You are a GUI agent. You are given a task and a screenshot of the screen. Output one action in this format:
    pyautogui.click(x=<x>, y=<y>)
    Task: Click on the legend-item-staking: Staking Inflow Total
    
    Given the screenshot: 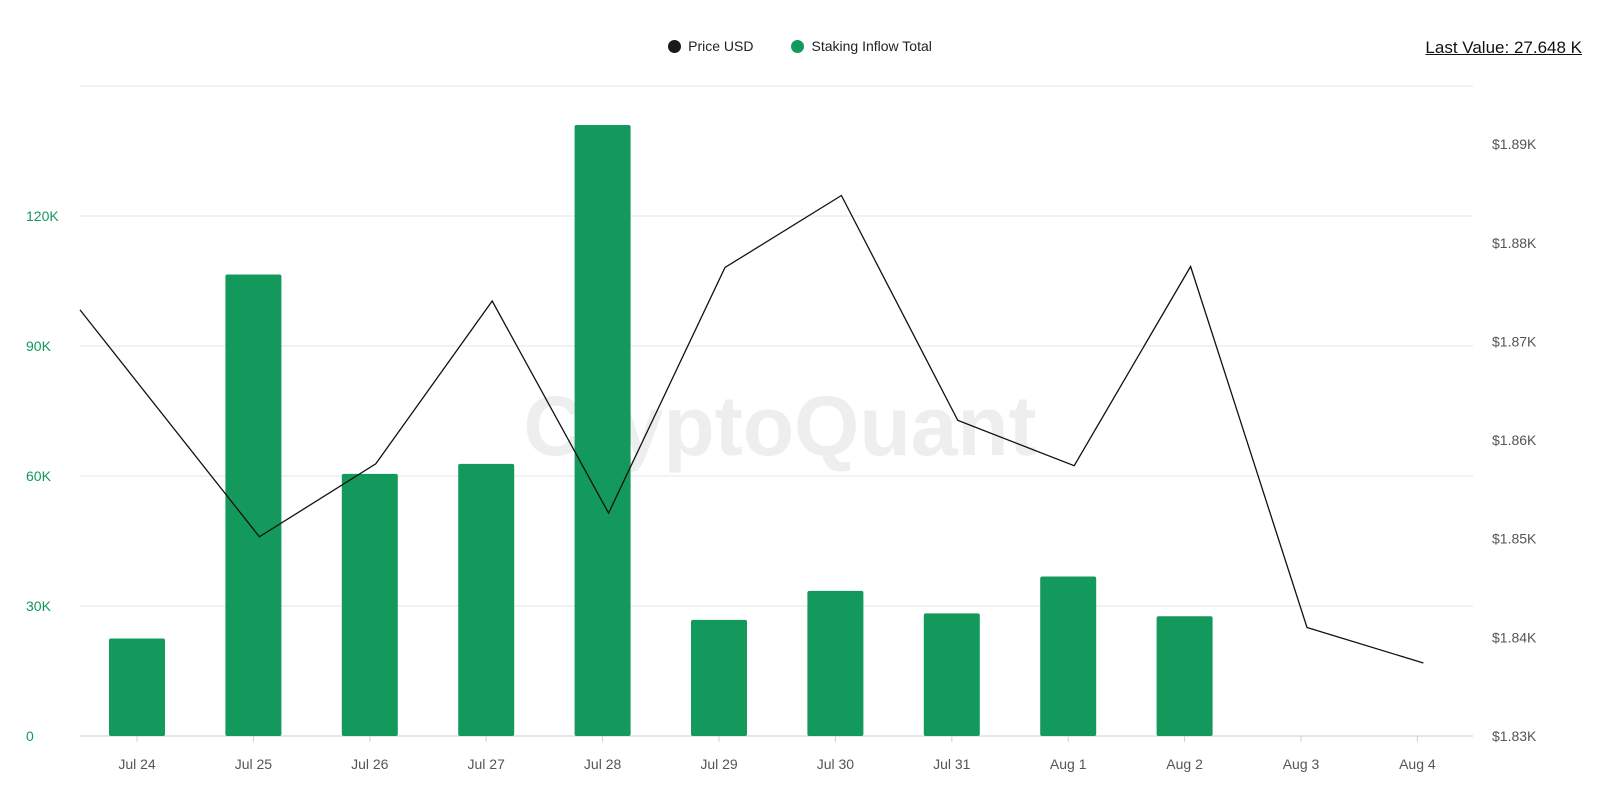 What is the action you would take?
    pyautogui.click(x=861, y=46)
    